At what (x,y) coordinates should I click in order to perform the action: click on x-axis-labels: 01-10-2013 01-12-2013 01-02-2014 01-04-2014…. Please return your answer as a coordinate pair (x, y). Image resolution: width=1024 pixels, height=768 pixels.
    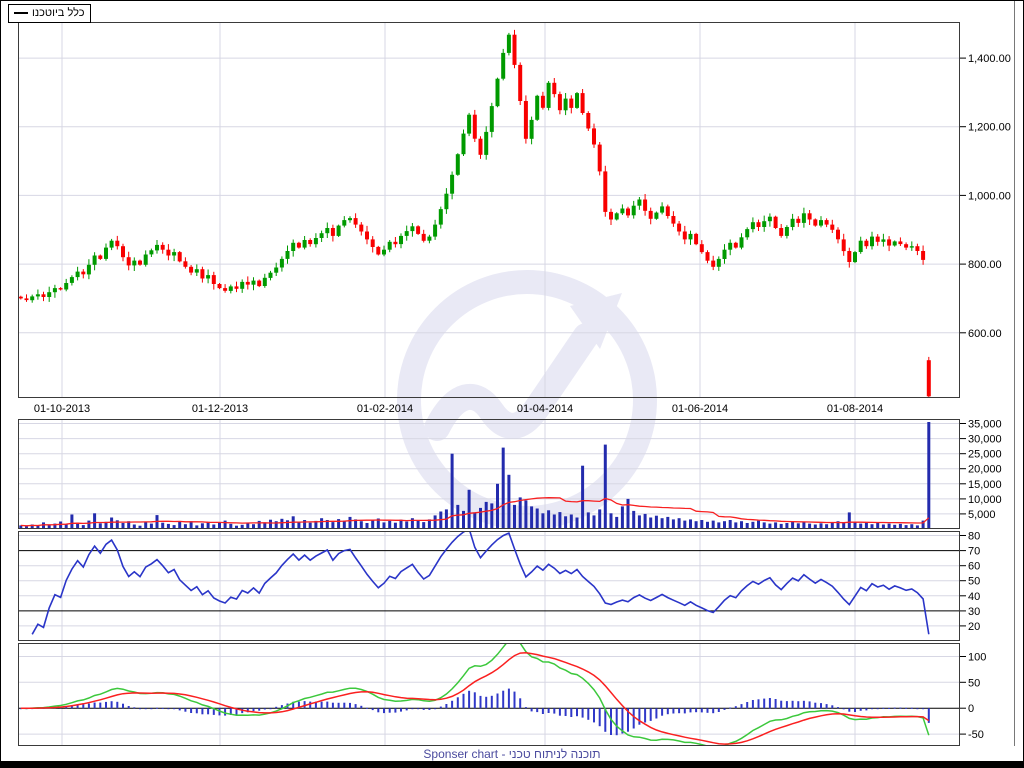
    Looking at the image, I should click on (458, 409).